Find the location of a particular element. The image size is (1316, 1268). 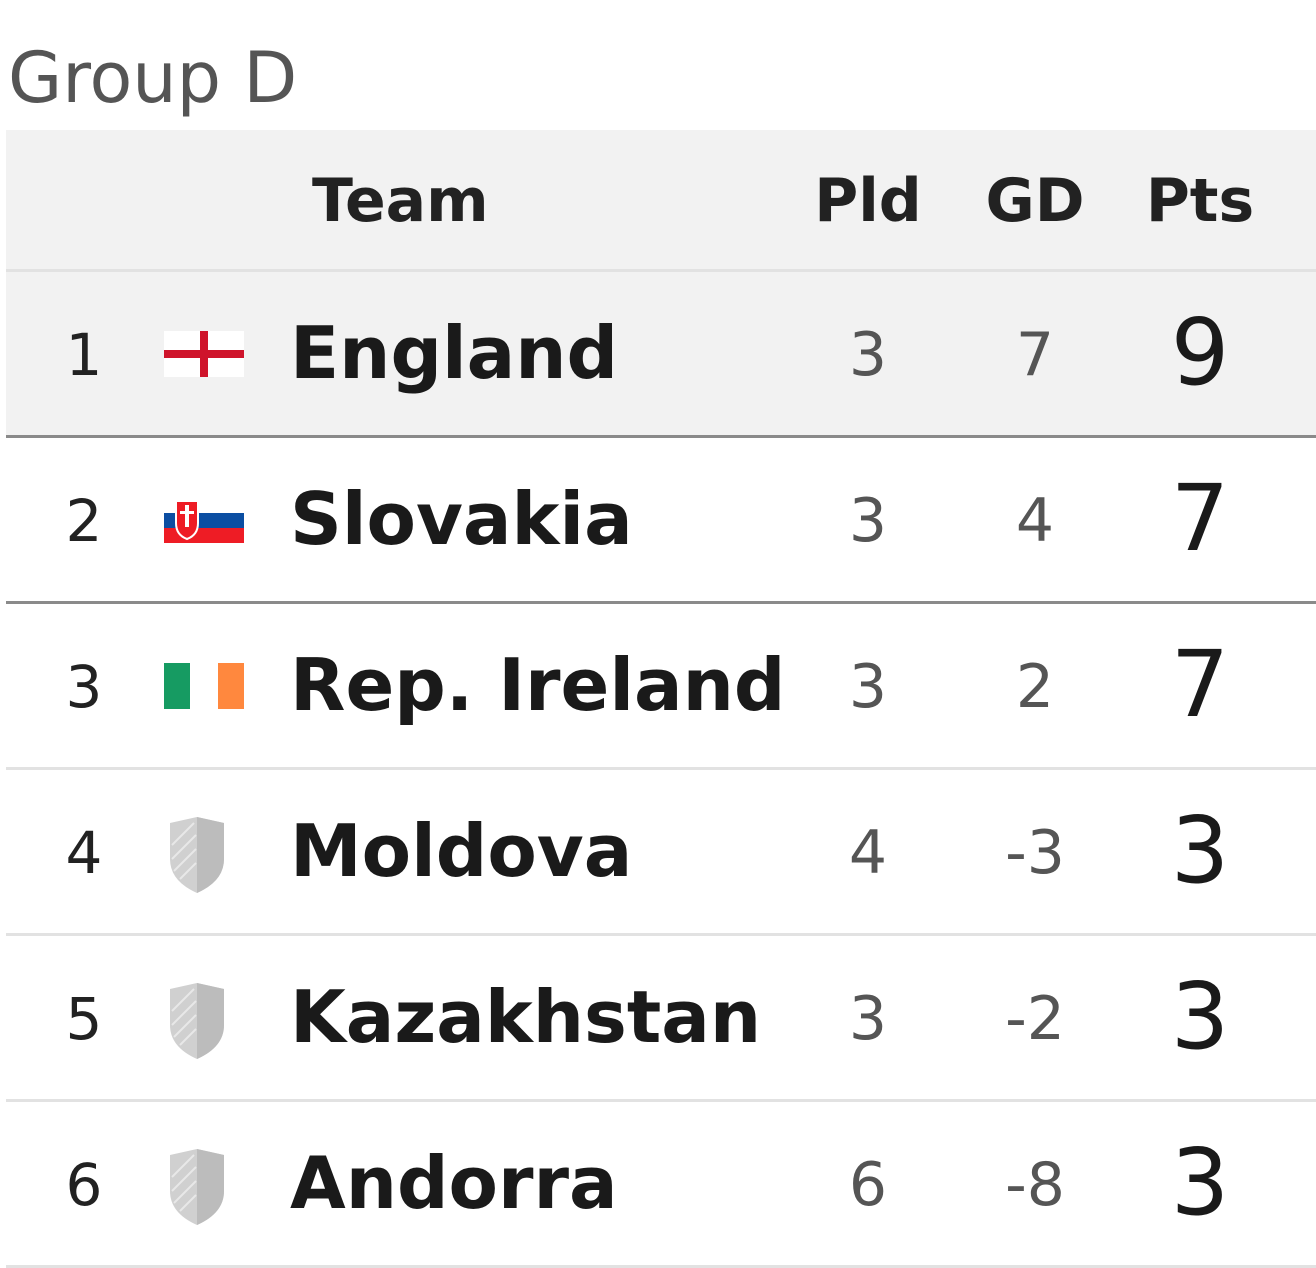

position: 2 is located at coordinates (84, 521).